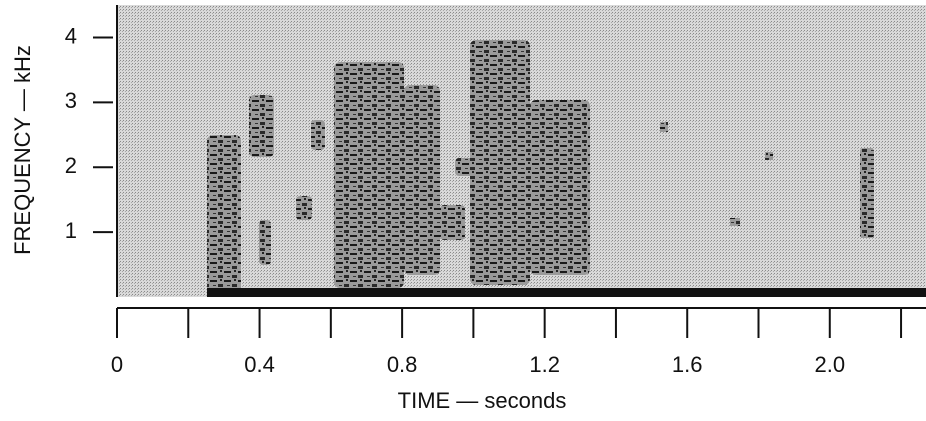 The width and height of the screenshot is (926, 421). What do you see at coordinates (22, 150) in the screenshot?
I see `y-axis-title: FREQUENCY — kHz` at bounding box center [22, 150].